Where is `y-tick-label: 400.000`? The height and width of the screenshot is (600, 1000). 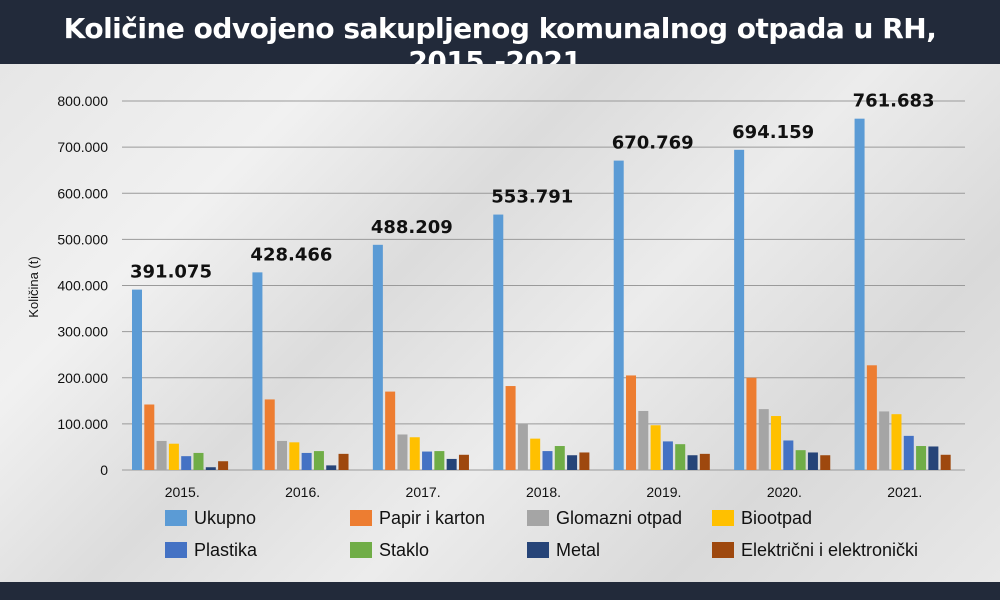 y-tick-label: 400.000 is located at coordinates (82, 286).